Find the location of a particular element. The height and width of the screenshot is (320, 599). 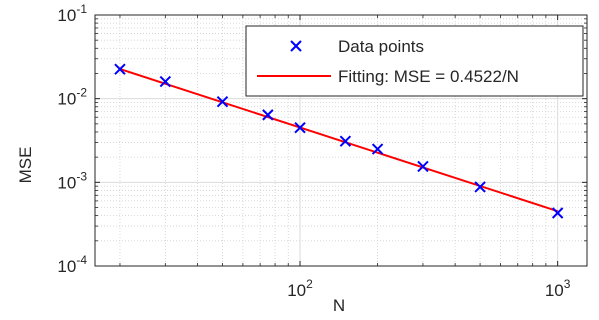

y-axis-label: MSE is located at coordinates (25, 165).